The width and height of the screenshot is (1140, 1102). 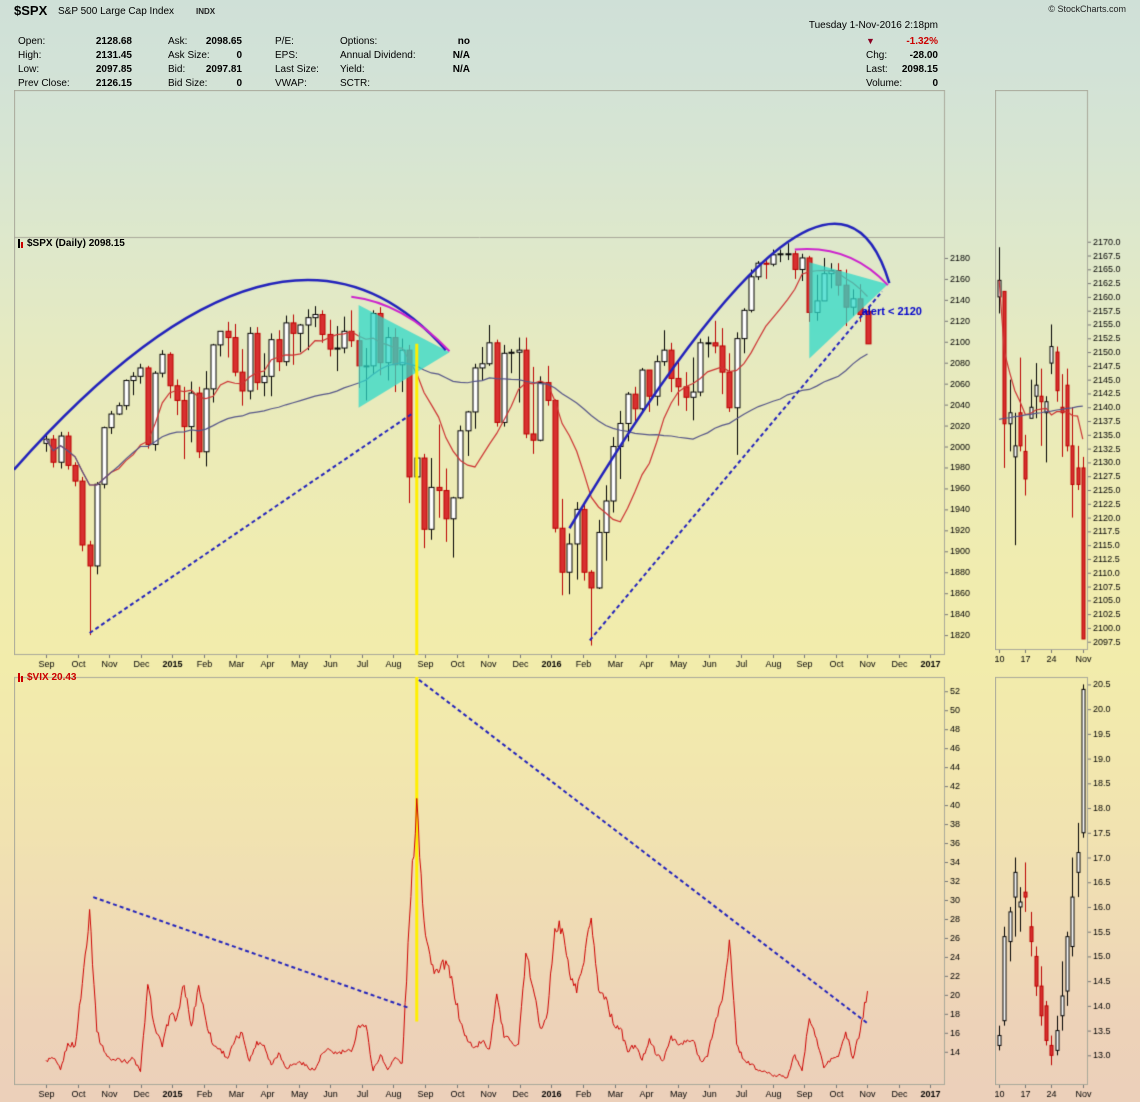 What do you see at coordinates (359, 41) in the screenshot?
I see `quote-label: Options:` at bounding box center [359, 41].